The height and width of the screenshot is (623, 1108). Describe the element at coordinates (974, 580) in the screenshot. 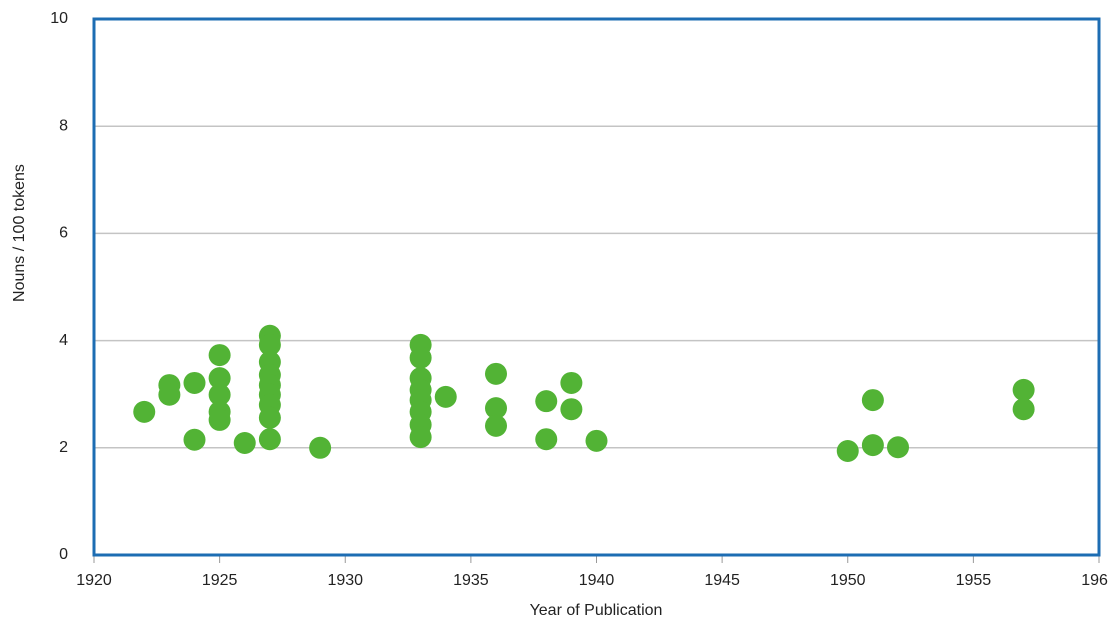

I see `x-tick-label: 1955` at that location.